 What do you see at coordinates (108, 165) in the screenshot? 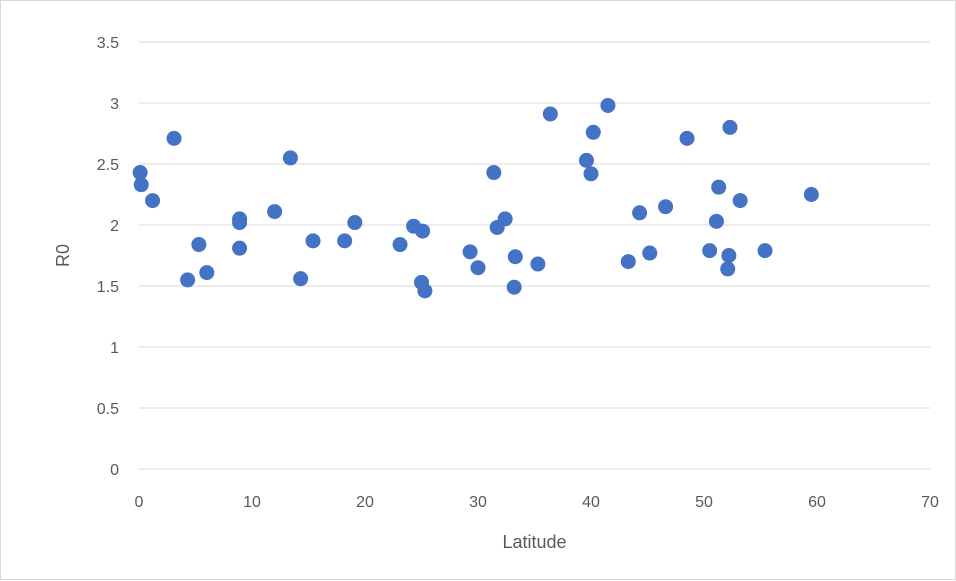
I see `y-tick-label: 2.5` at bounding box center [108, 165].